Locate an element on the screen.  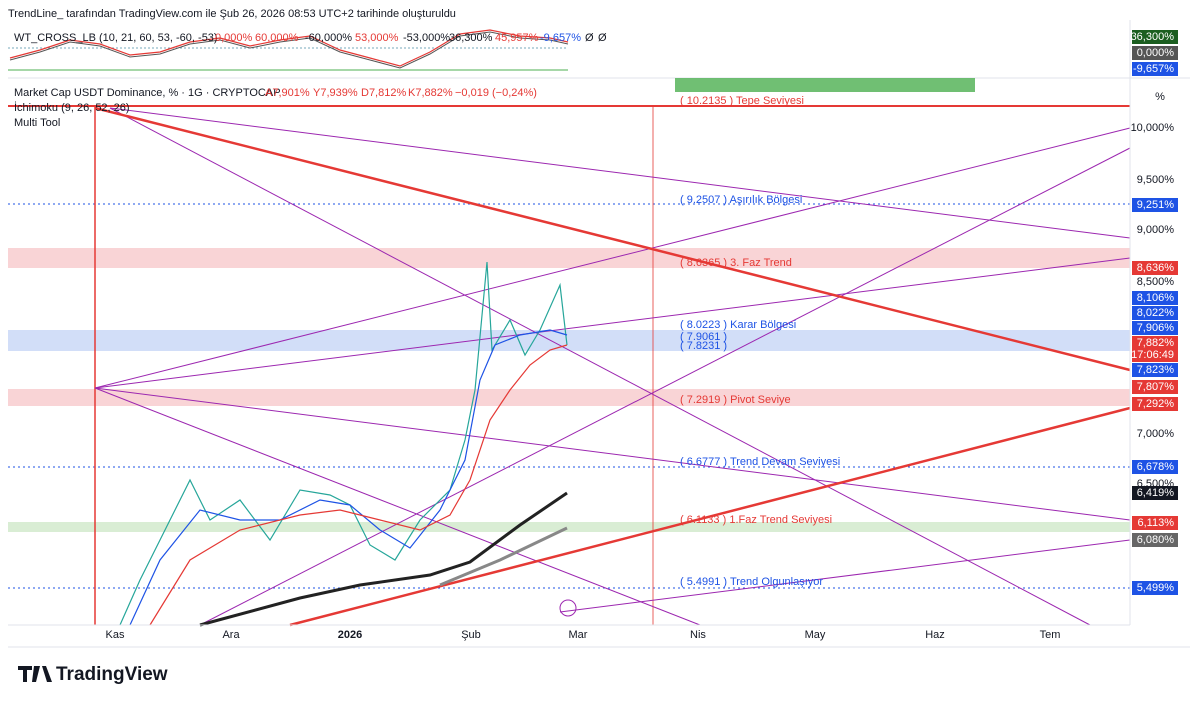
indicator-value: 36,300% is located at coordinates (471, 38).